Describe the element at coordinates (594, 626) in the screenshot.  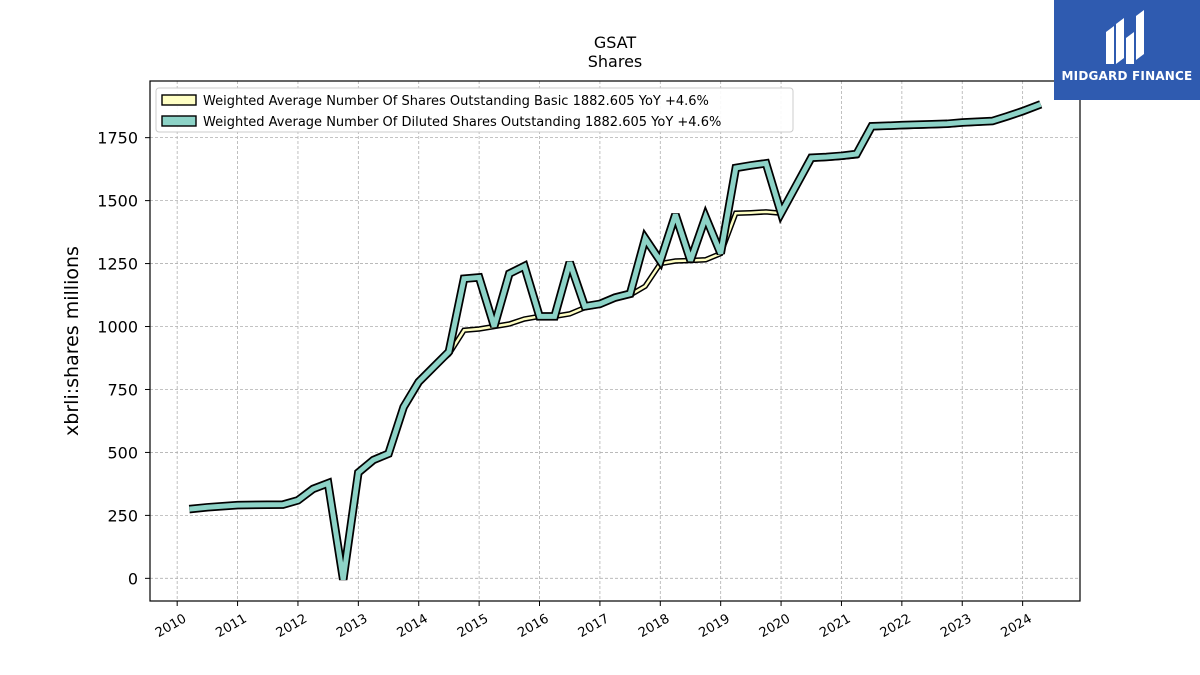
I see `x-tick-label: 2017` at that location.